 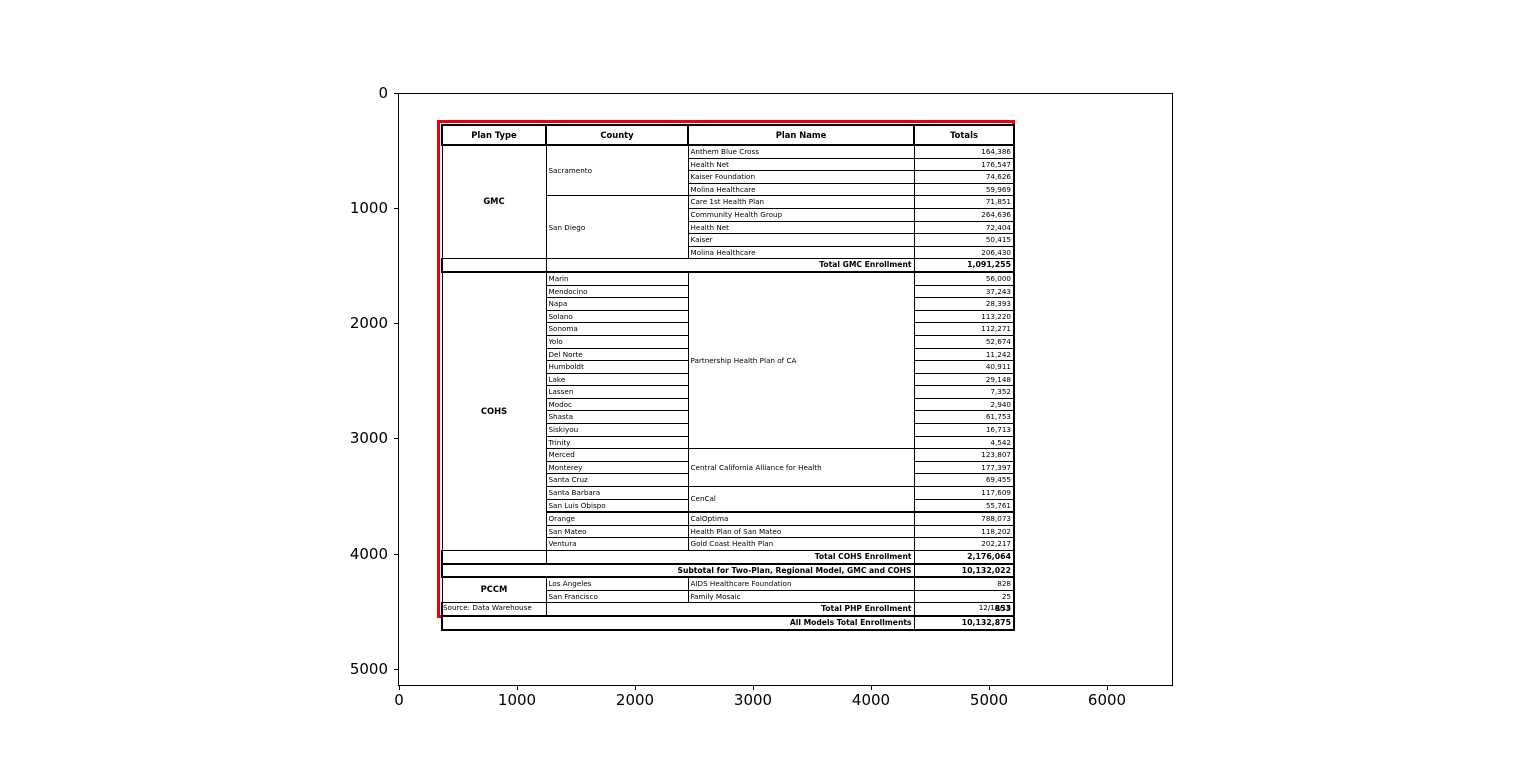 I want to click on table-row: Ventura Gold Coast Health Plan 202,217, so click(x=728, y=544).